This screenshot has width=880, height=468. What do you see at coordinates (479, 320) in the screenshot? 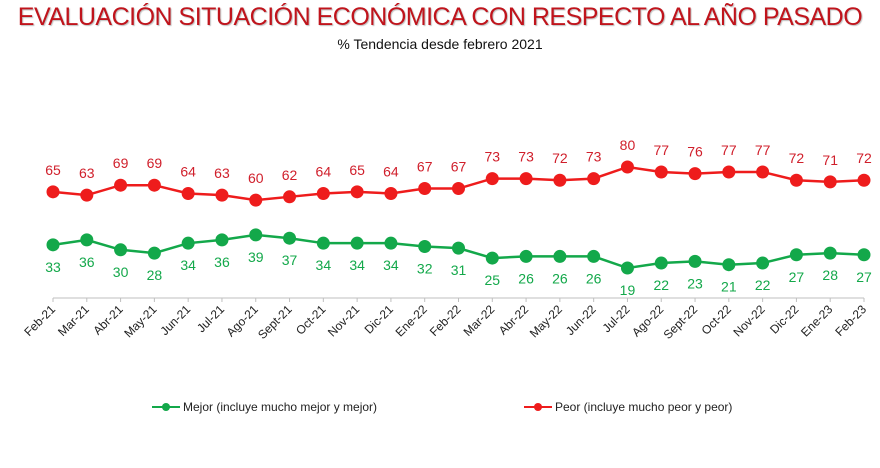
I see `x-tick-label: Mar-22` at bounding box center [479, 320].